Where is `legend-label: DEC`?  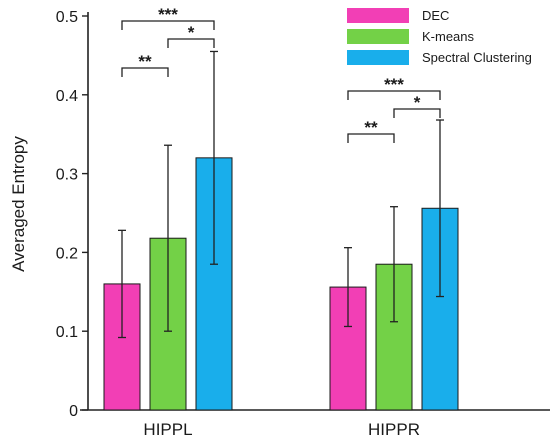
legend-label: DEC is located at coordinates (435, 15).